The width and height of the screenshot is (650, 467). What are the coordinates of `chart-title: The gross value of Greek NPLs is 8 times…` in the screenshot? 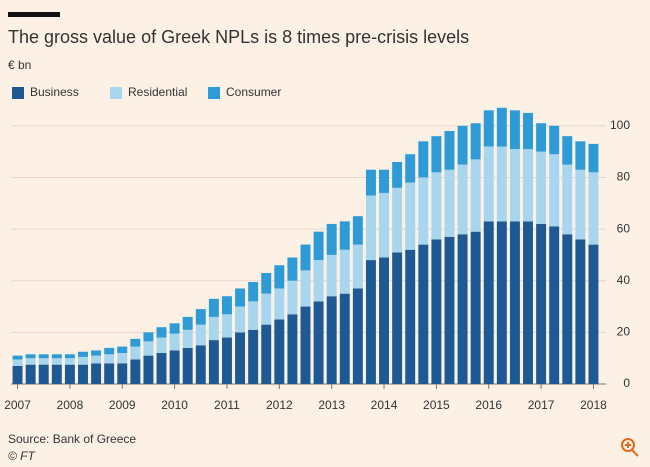 It's located at (238, 37).